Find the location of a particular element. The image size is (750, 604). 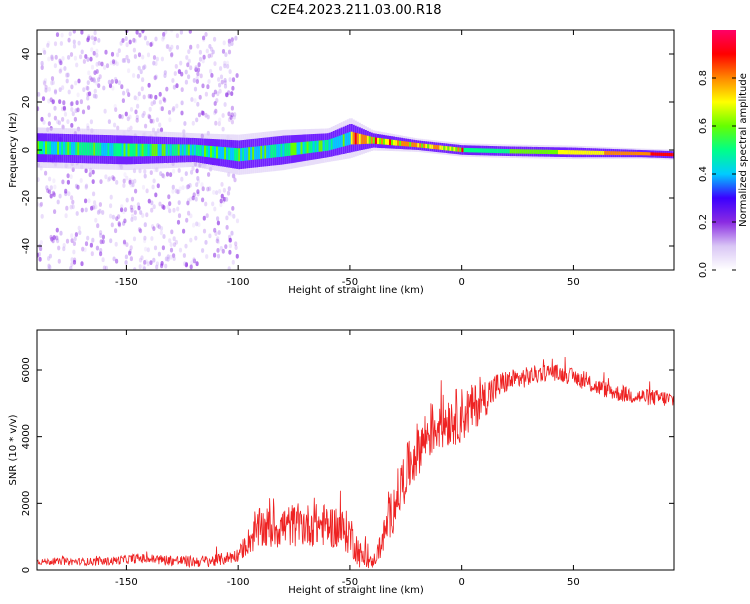

y-tick-label: 4000 is located at coordinates (26, 436).